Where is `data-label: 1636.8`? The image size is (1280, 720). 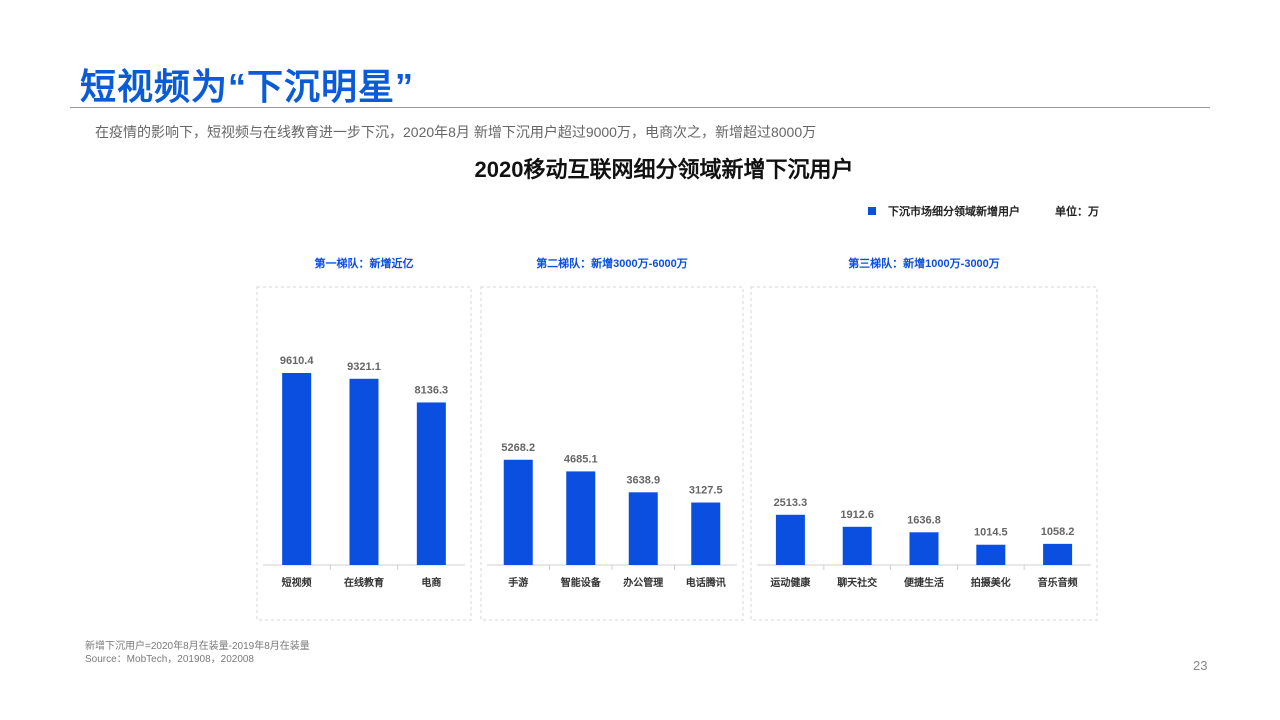
data-label: 1636.8 is located at coordinates (924, 520).